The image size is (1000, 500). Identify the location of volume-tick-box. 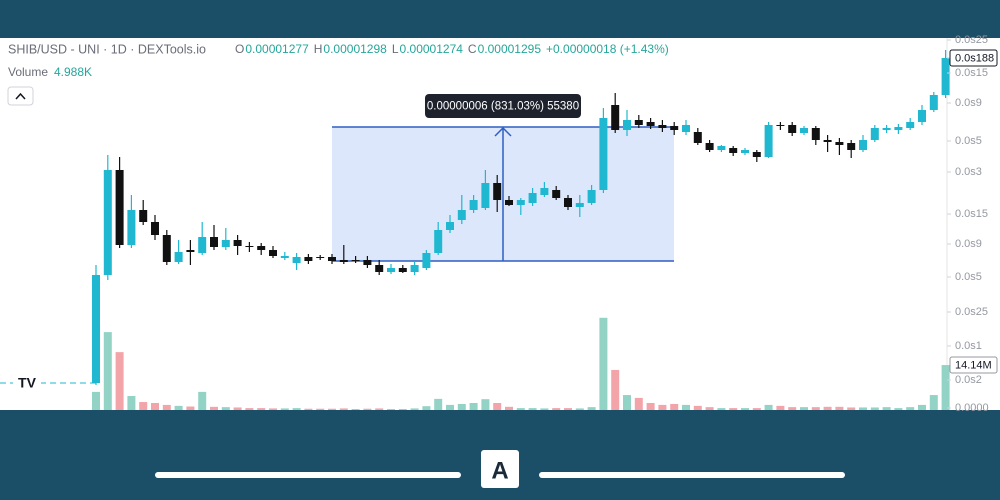
(973, 365).